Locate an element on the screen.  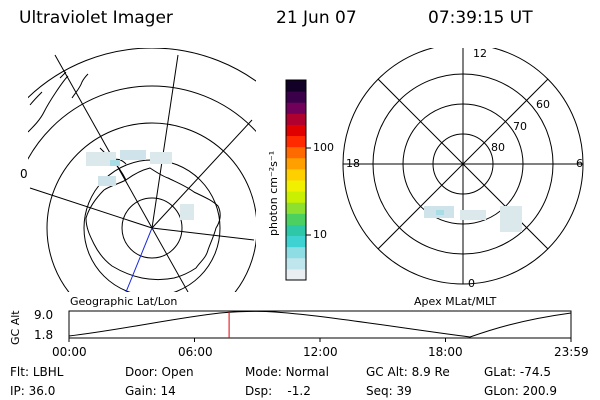
auroral-emission-apex is located at coordinates (473, 219).